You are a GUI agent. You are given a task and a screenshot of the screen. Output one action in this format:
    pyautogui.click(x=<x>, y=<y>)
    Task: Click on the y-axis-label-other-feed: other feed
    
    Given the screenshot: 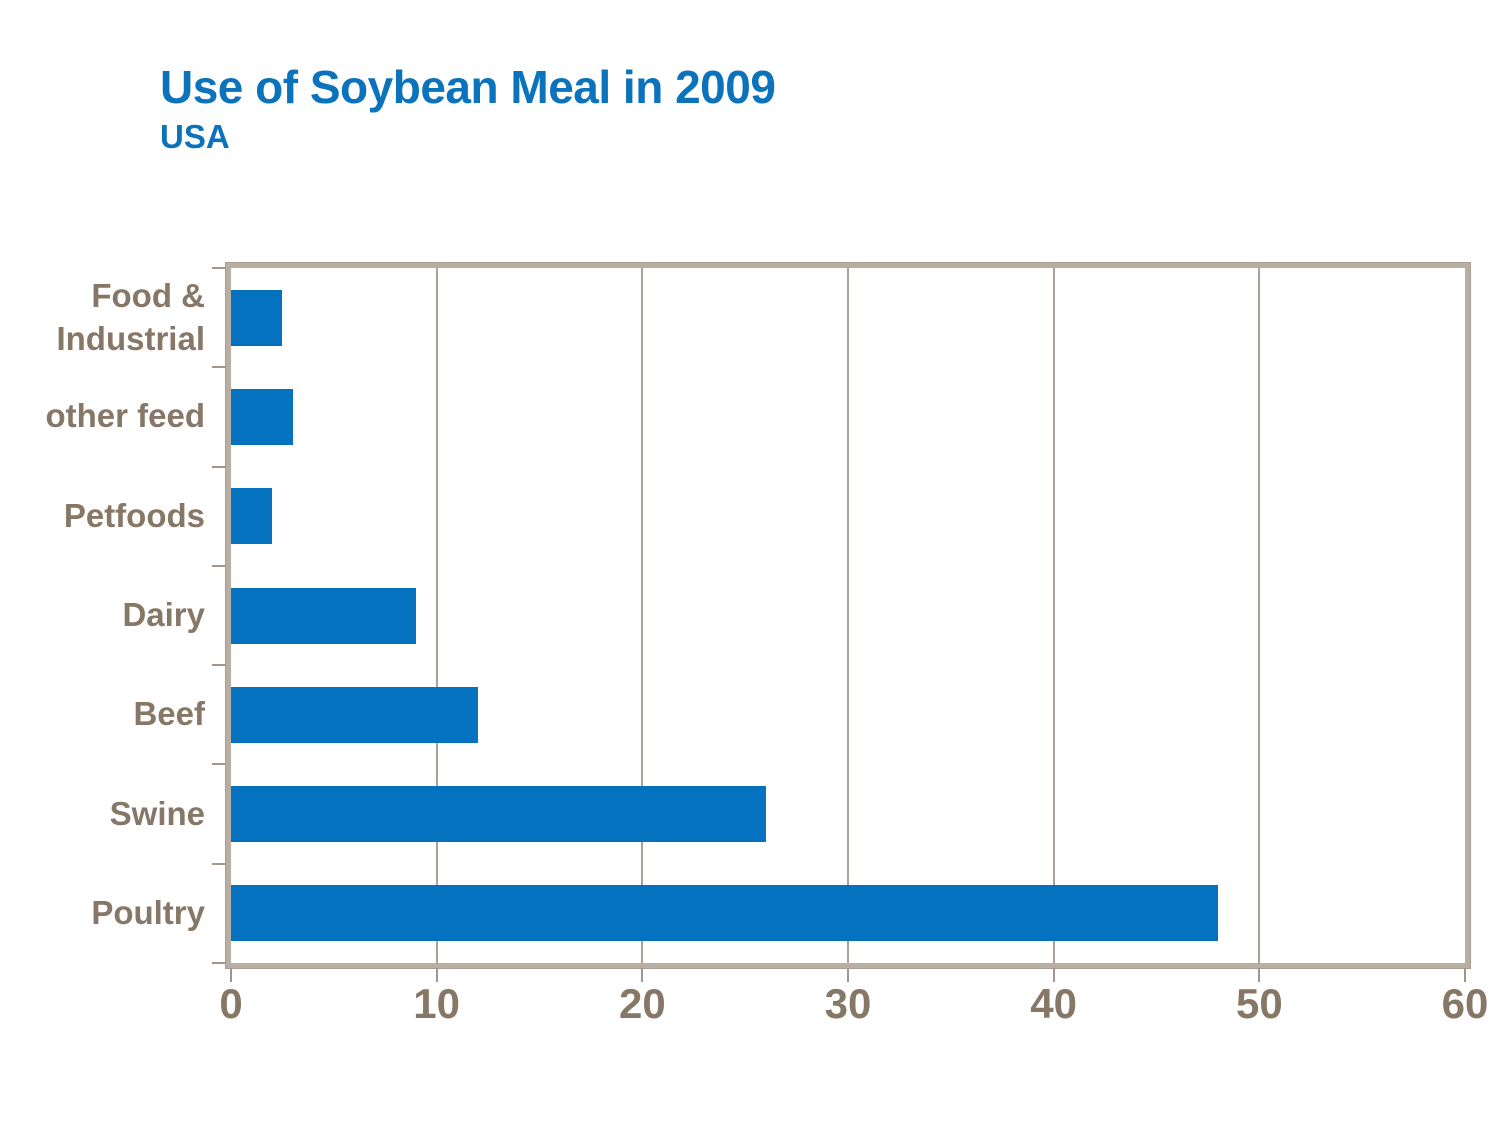 What is the action you would take?
    pyautogui.click(x=102, y=416)
    